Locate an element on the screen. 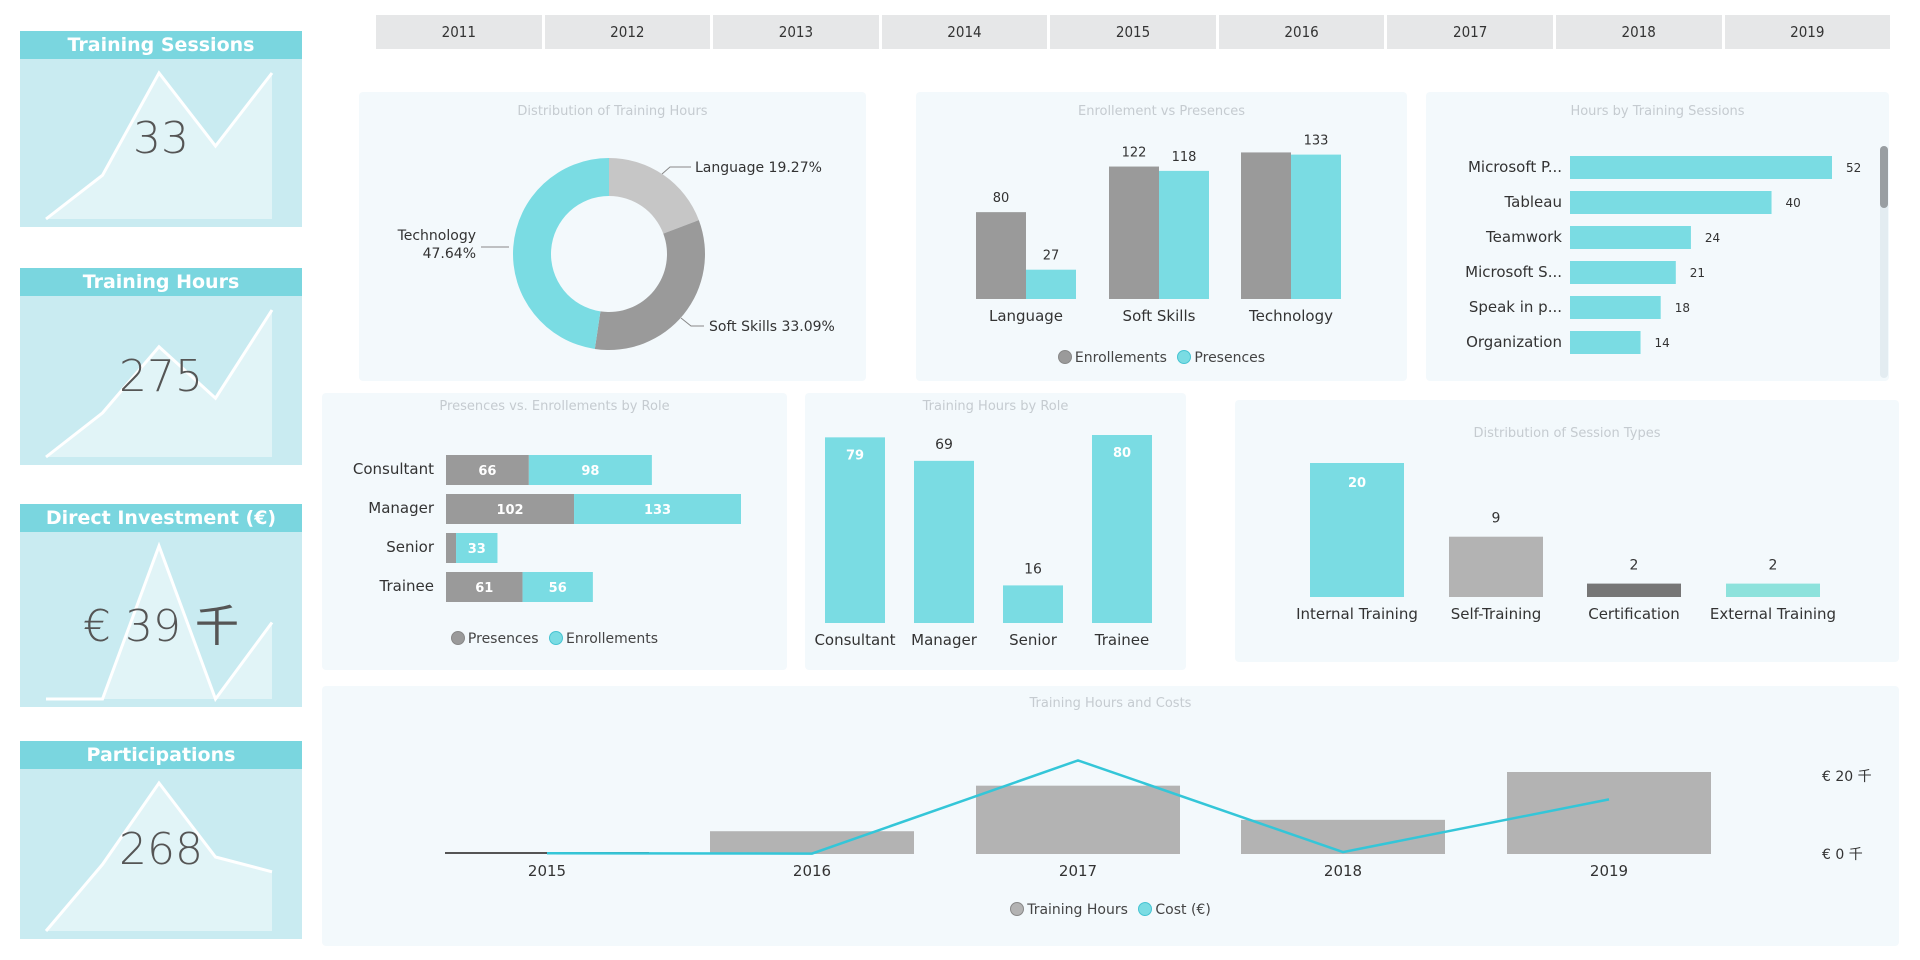 Image resolution: width=1920 pixels, height=960 pixels. bar-presences-trainee is located at coordinates (484, 587).